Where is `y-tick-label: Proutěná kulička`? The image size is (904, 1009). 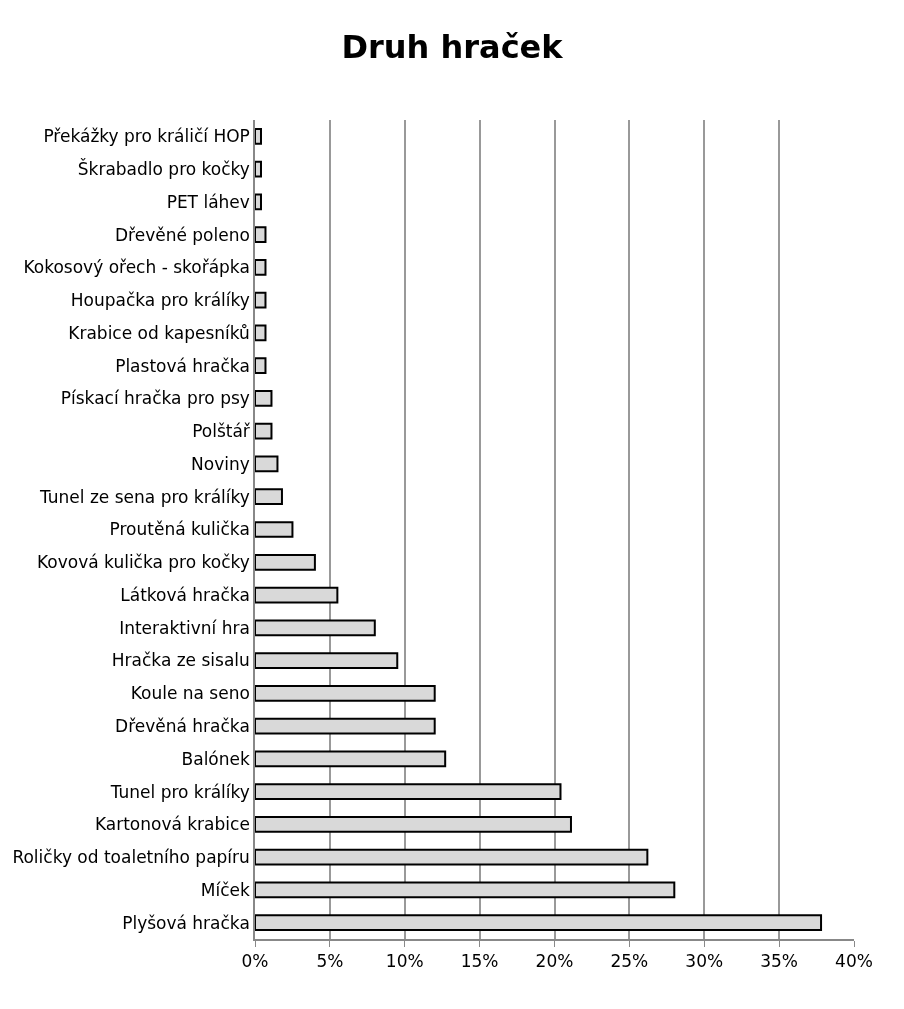 y-tick-label: Proutěná kulička is located at coordinates (179, 529).